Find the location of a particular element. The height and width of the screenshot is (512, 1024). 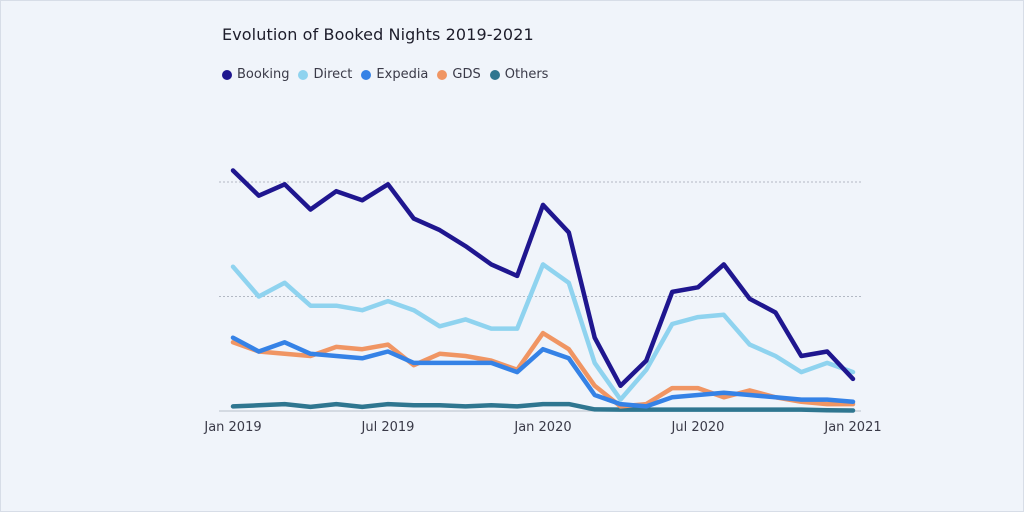

series-line-others is located at coordinates (543, 407).